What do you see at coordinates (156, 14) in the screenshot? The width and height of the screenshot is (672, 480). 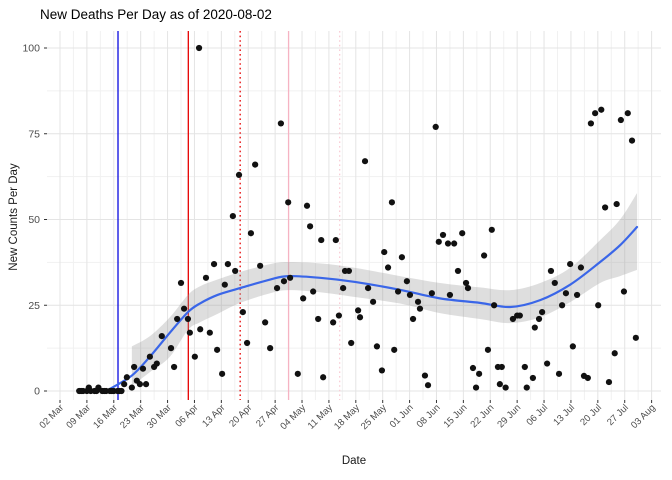 I see `chart-title: New Deaths Per Day as of 2020-08-02` at bounding box center [156, 14].